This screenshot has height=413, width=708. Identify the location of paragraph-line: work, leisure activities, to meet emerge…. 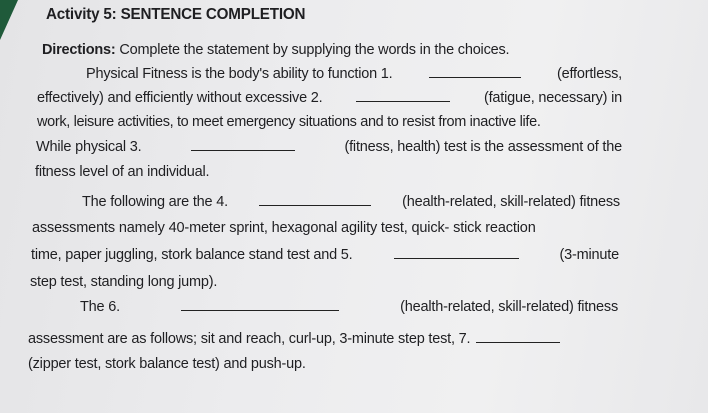
(329, 122).